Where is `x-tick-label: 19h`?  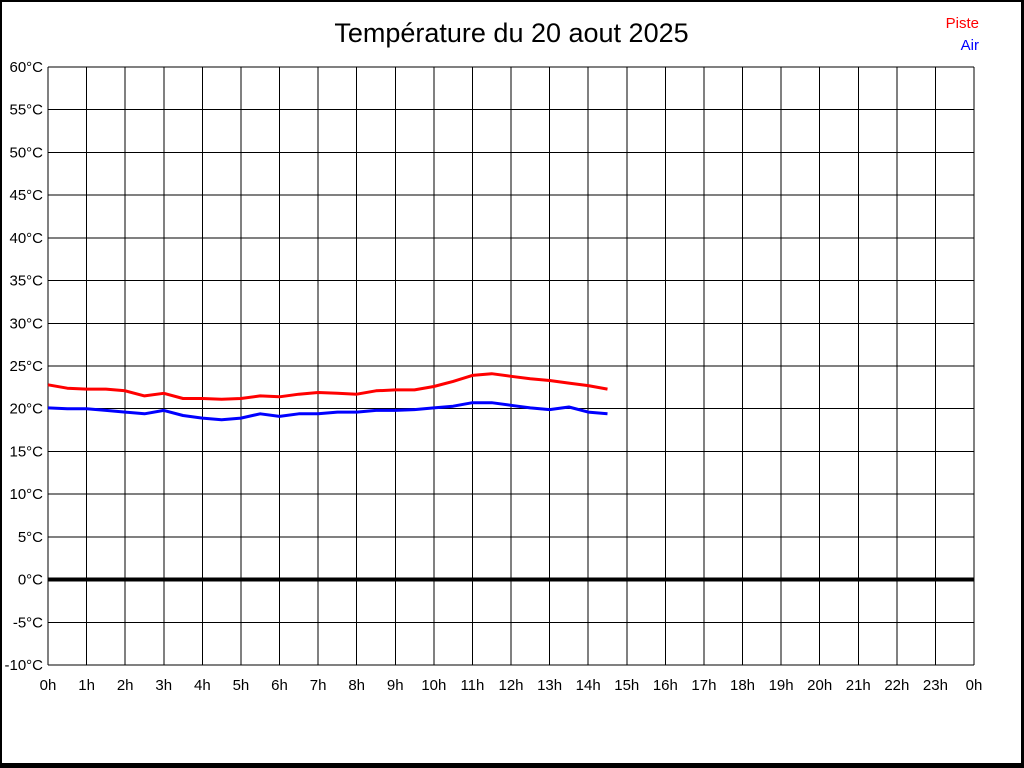
x-tick-label: 19h is located at coordinates (781, 685).